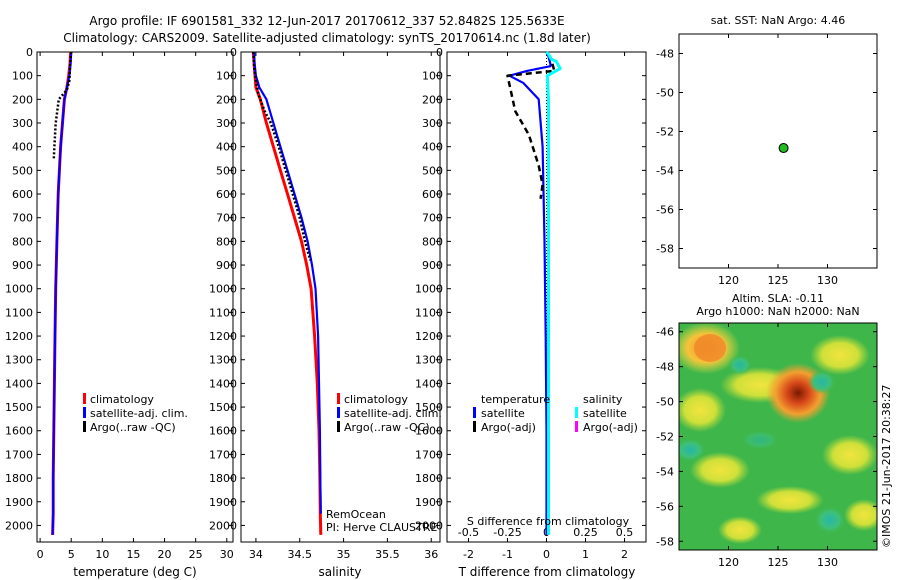 The image size is (900, 580). Describe the element at coordinates (381, 527) in the screenshot. I see `sal-note-pi: PI: Herve CLAUSTRE` at that location.